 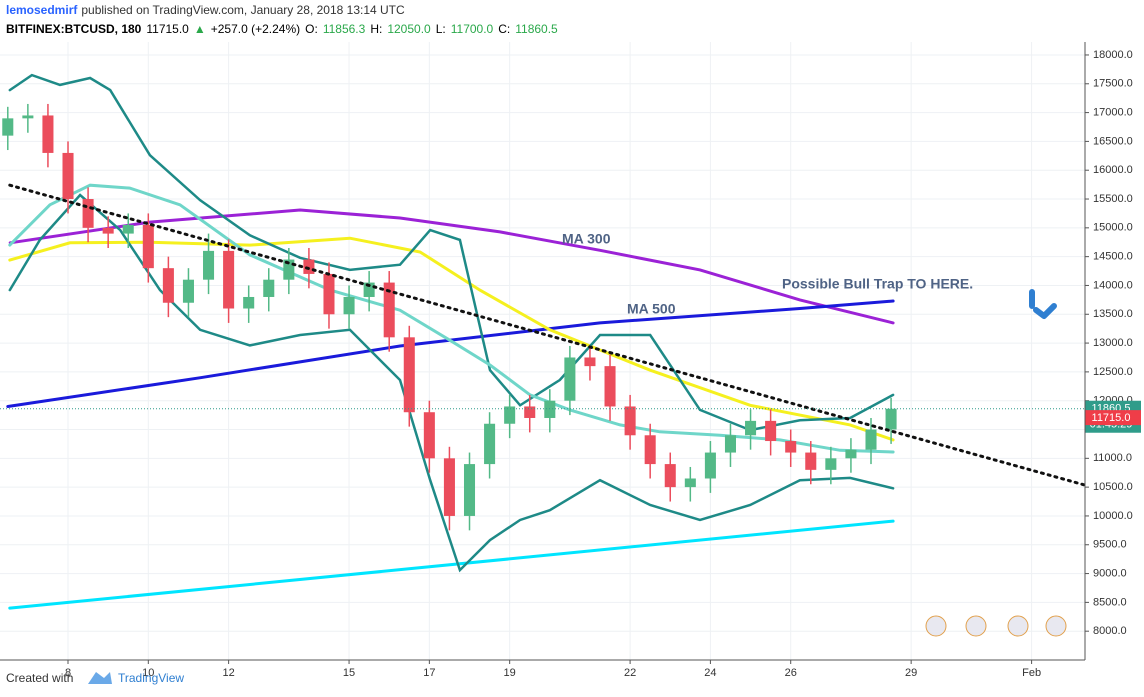 What do you see at coordinates (510, 673) in the screenshot?
I see `x-tick-label: 19` at bounding box center [510, 673].